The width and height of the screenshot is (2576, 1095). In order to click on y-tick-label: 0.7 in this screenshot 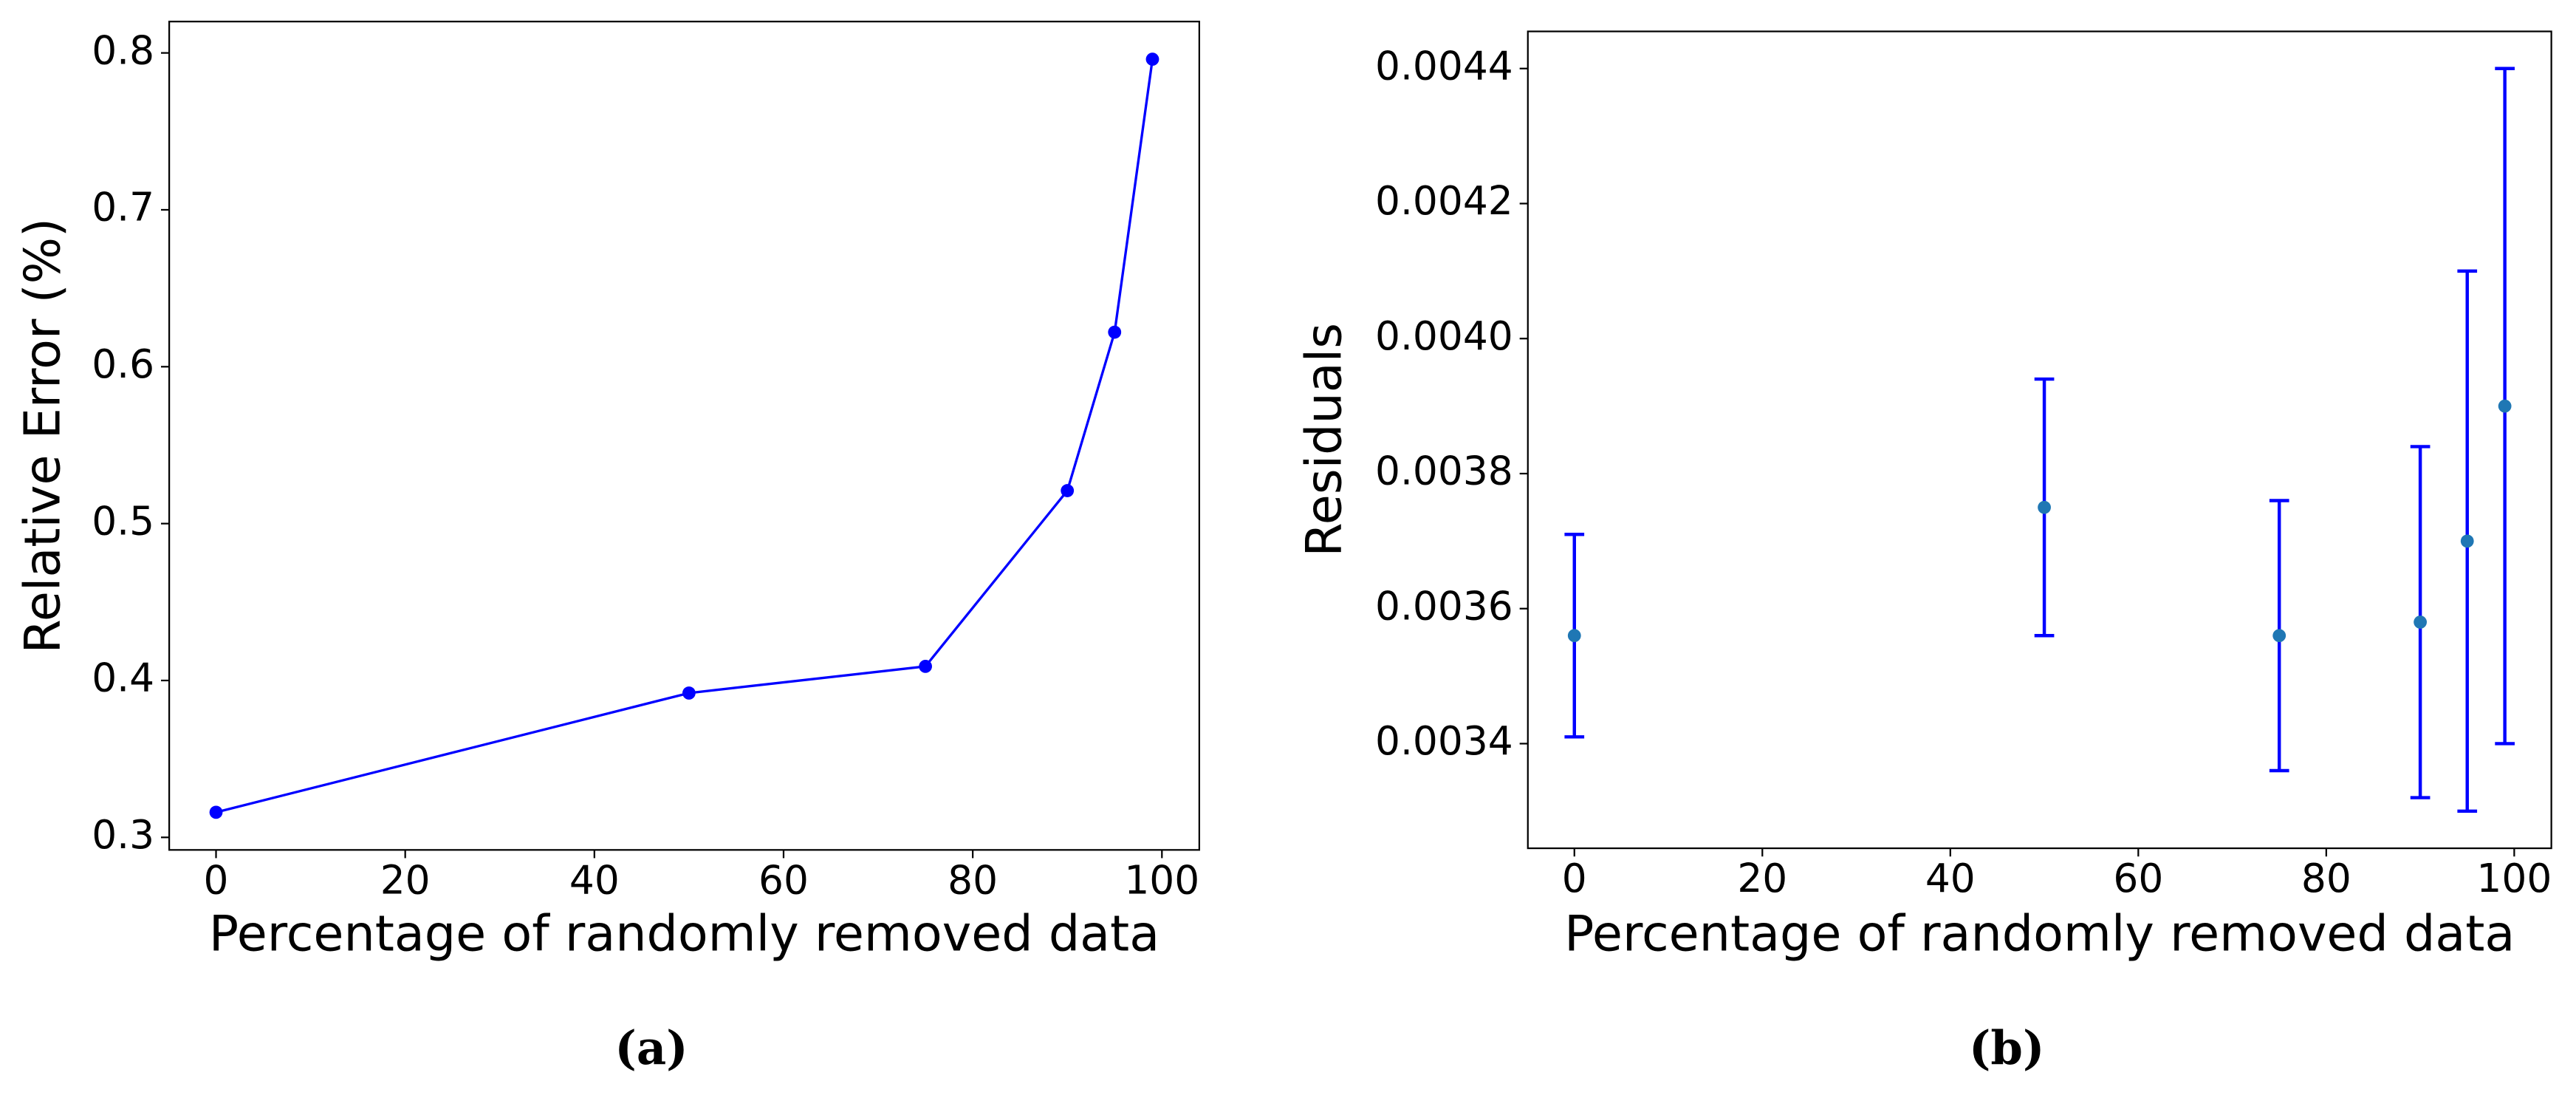, I will do `click(123, 207)`.